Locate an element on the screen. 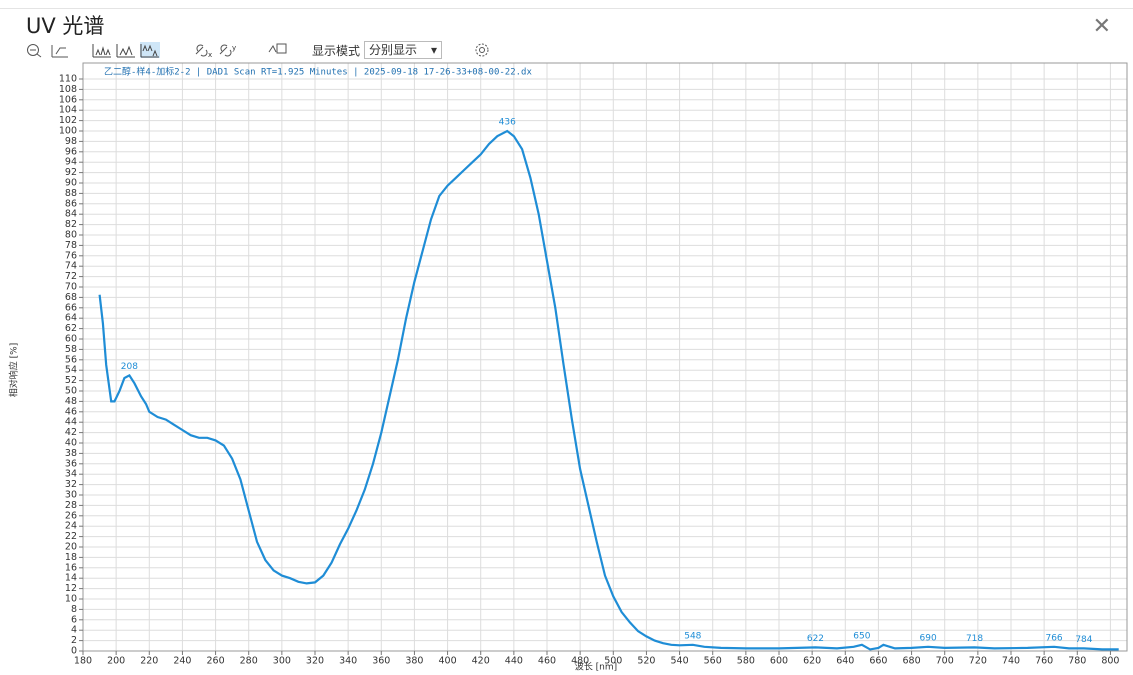 The height and width of the screenshot is (675, 1133). peak-icon is located at coordinates (278, 50).